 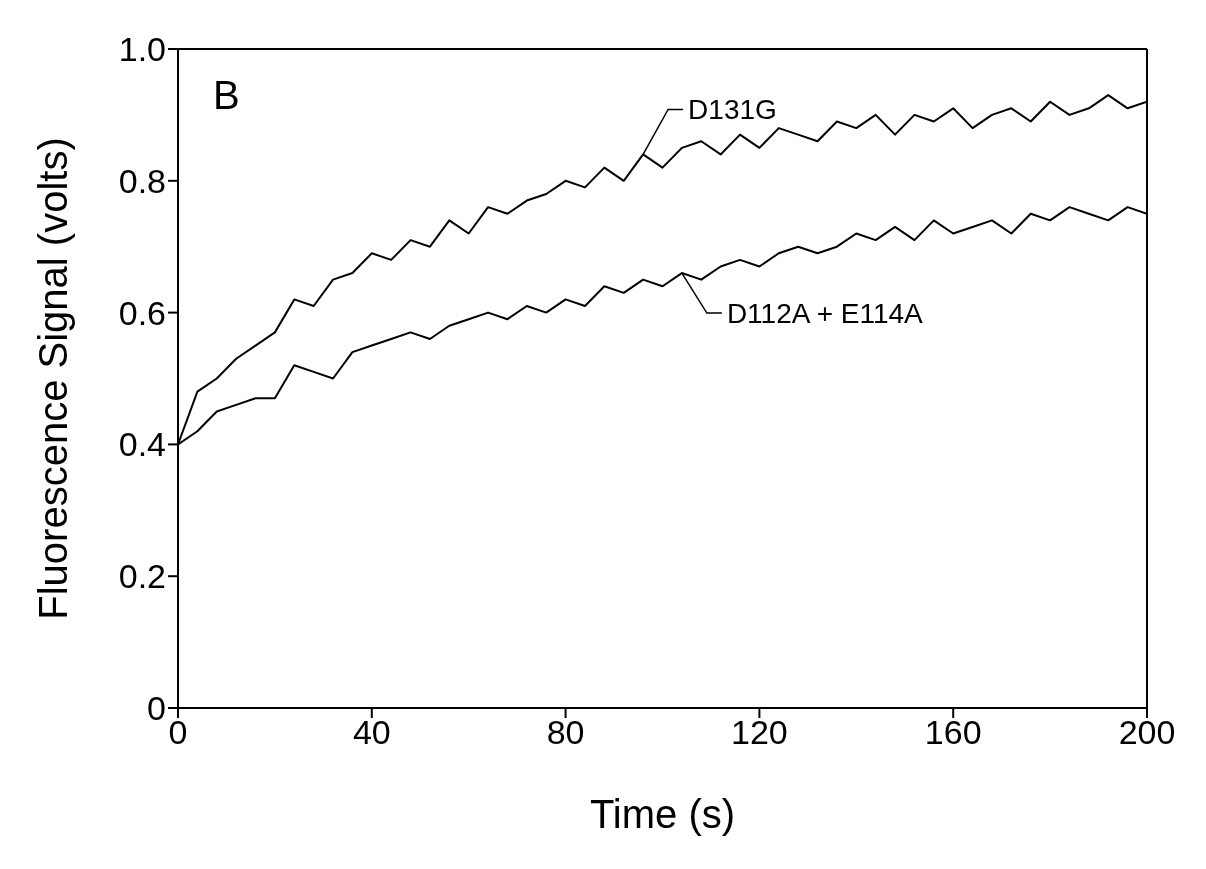 I want to click on y-tick-label: 0.4, so click(x=142, y=444).